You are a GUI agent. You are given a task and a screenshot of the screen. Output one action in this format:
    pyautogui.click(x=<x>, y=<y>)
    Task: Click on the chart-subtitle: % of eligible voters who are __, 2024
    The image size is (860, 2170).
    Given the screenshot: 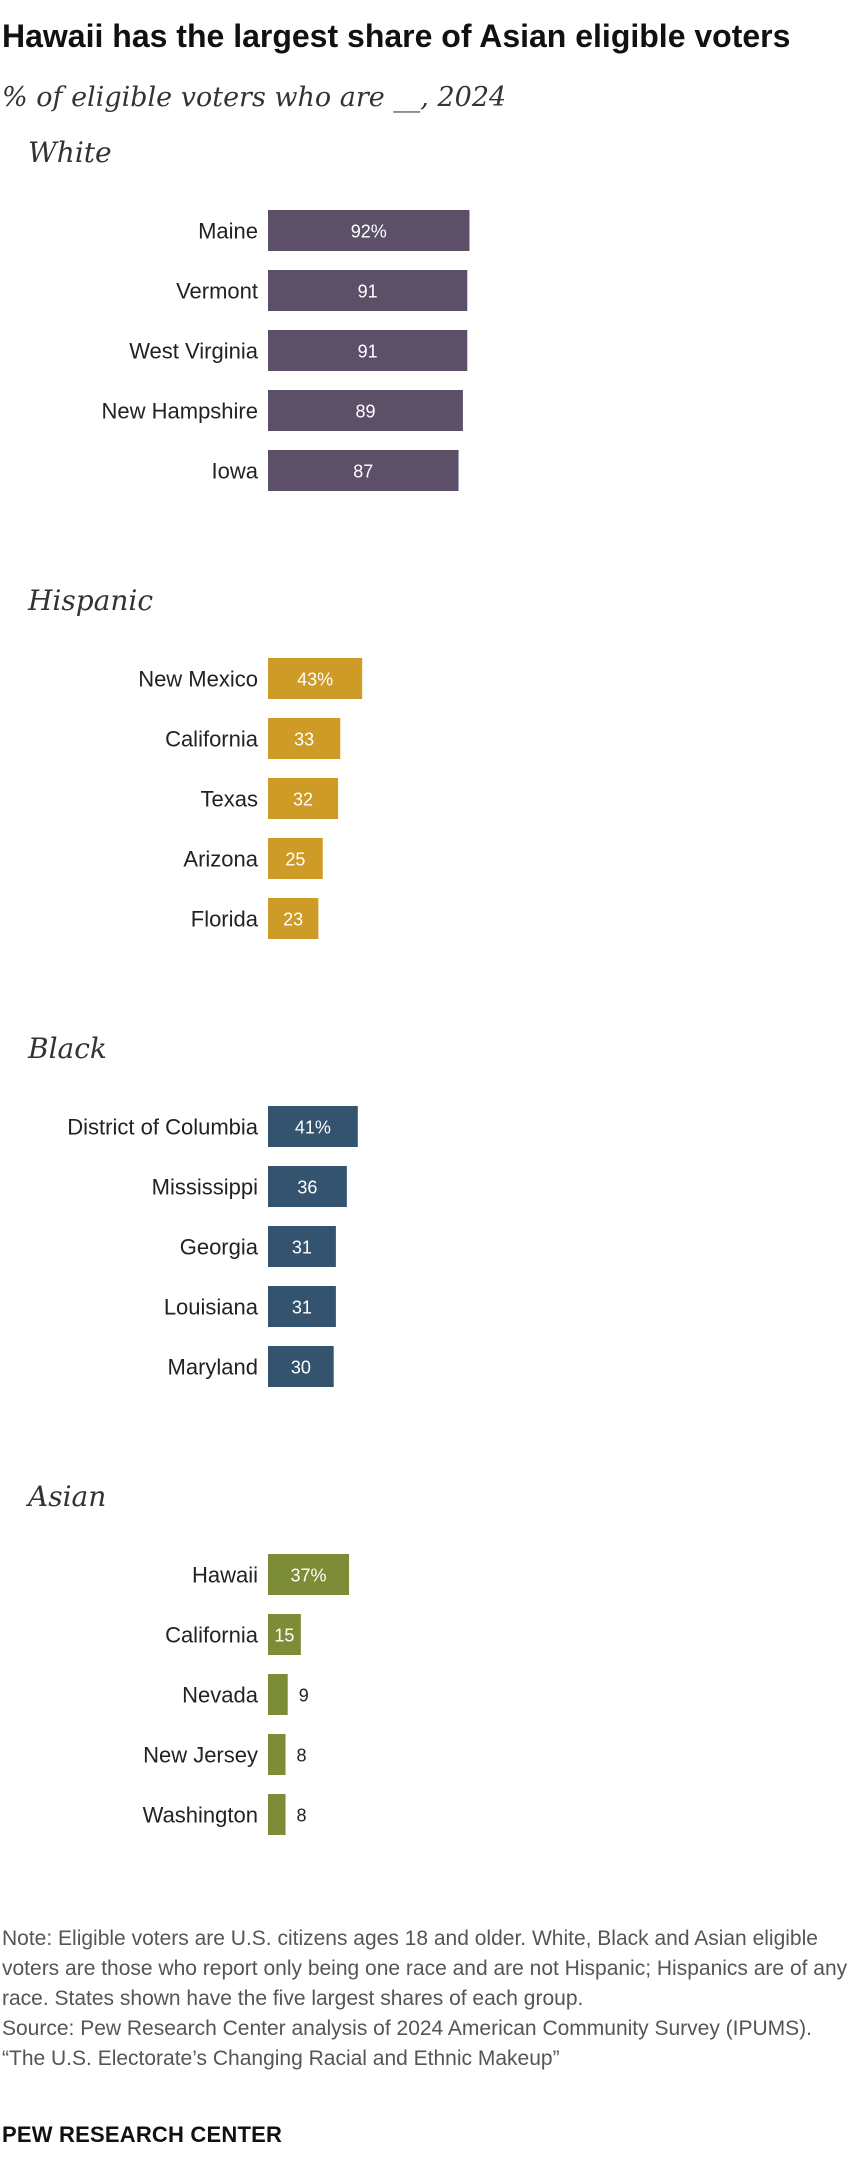 What is the action you would take?
    pyautogui.click(x=254, y=97)
    